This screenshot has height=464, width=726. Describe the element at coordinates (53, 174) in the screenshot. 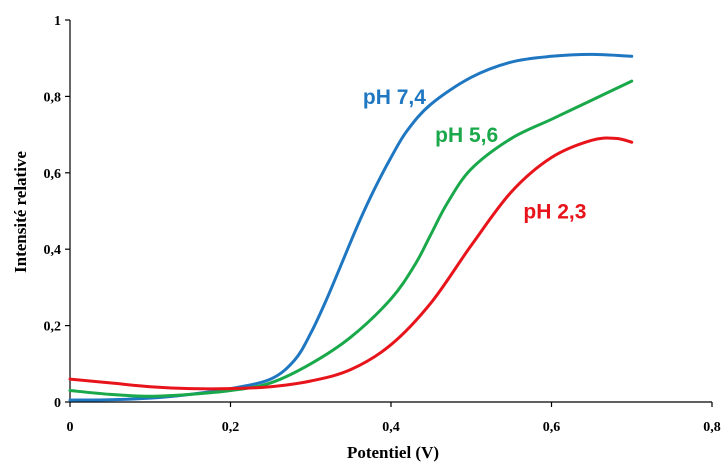

I see `y-tick-label: 0,6` at that location.